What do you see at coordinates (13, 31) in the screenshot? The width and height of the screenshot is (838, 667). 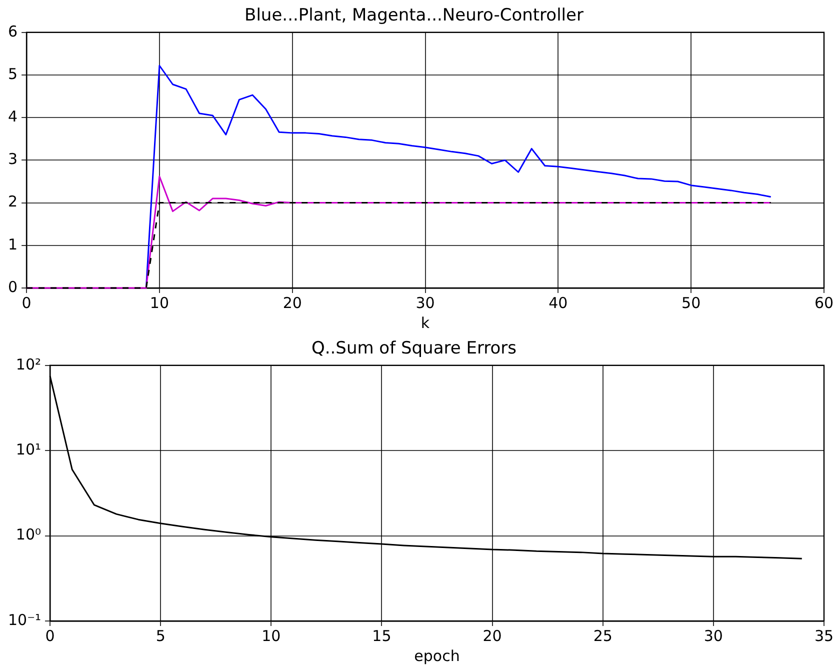 I see `y-tick-label: 6` at bounding box center [13, 31].